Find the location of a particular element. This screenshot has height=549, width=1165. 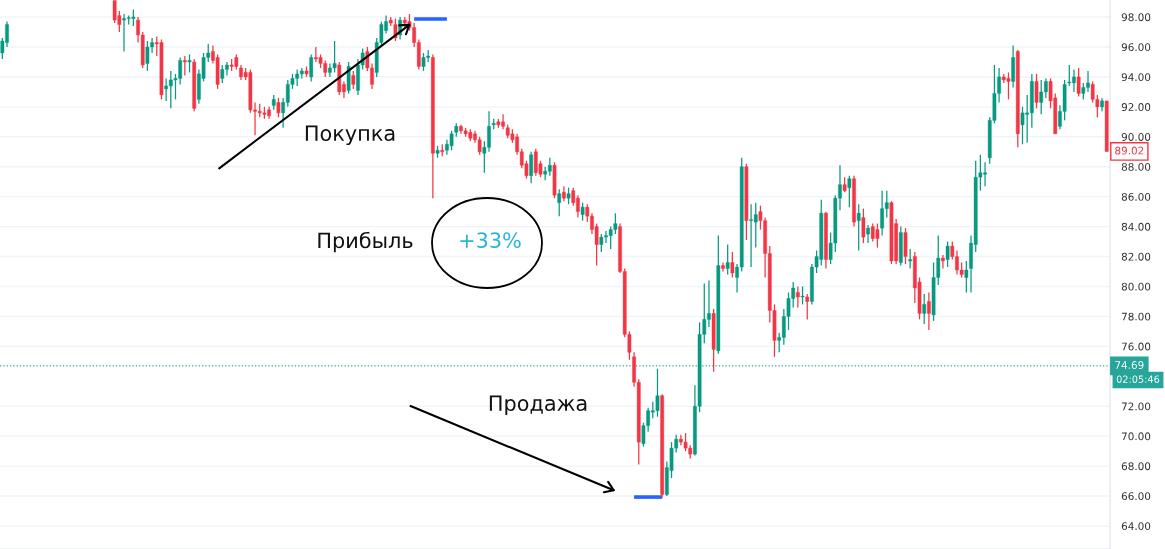

y-tick-label: 66.00 is located at coordinates (1136, 496).